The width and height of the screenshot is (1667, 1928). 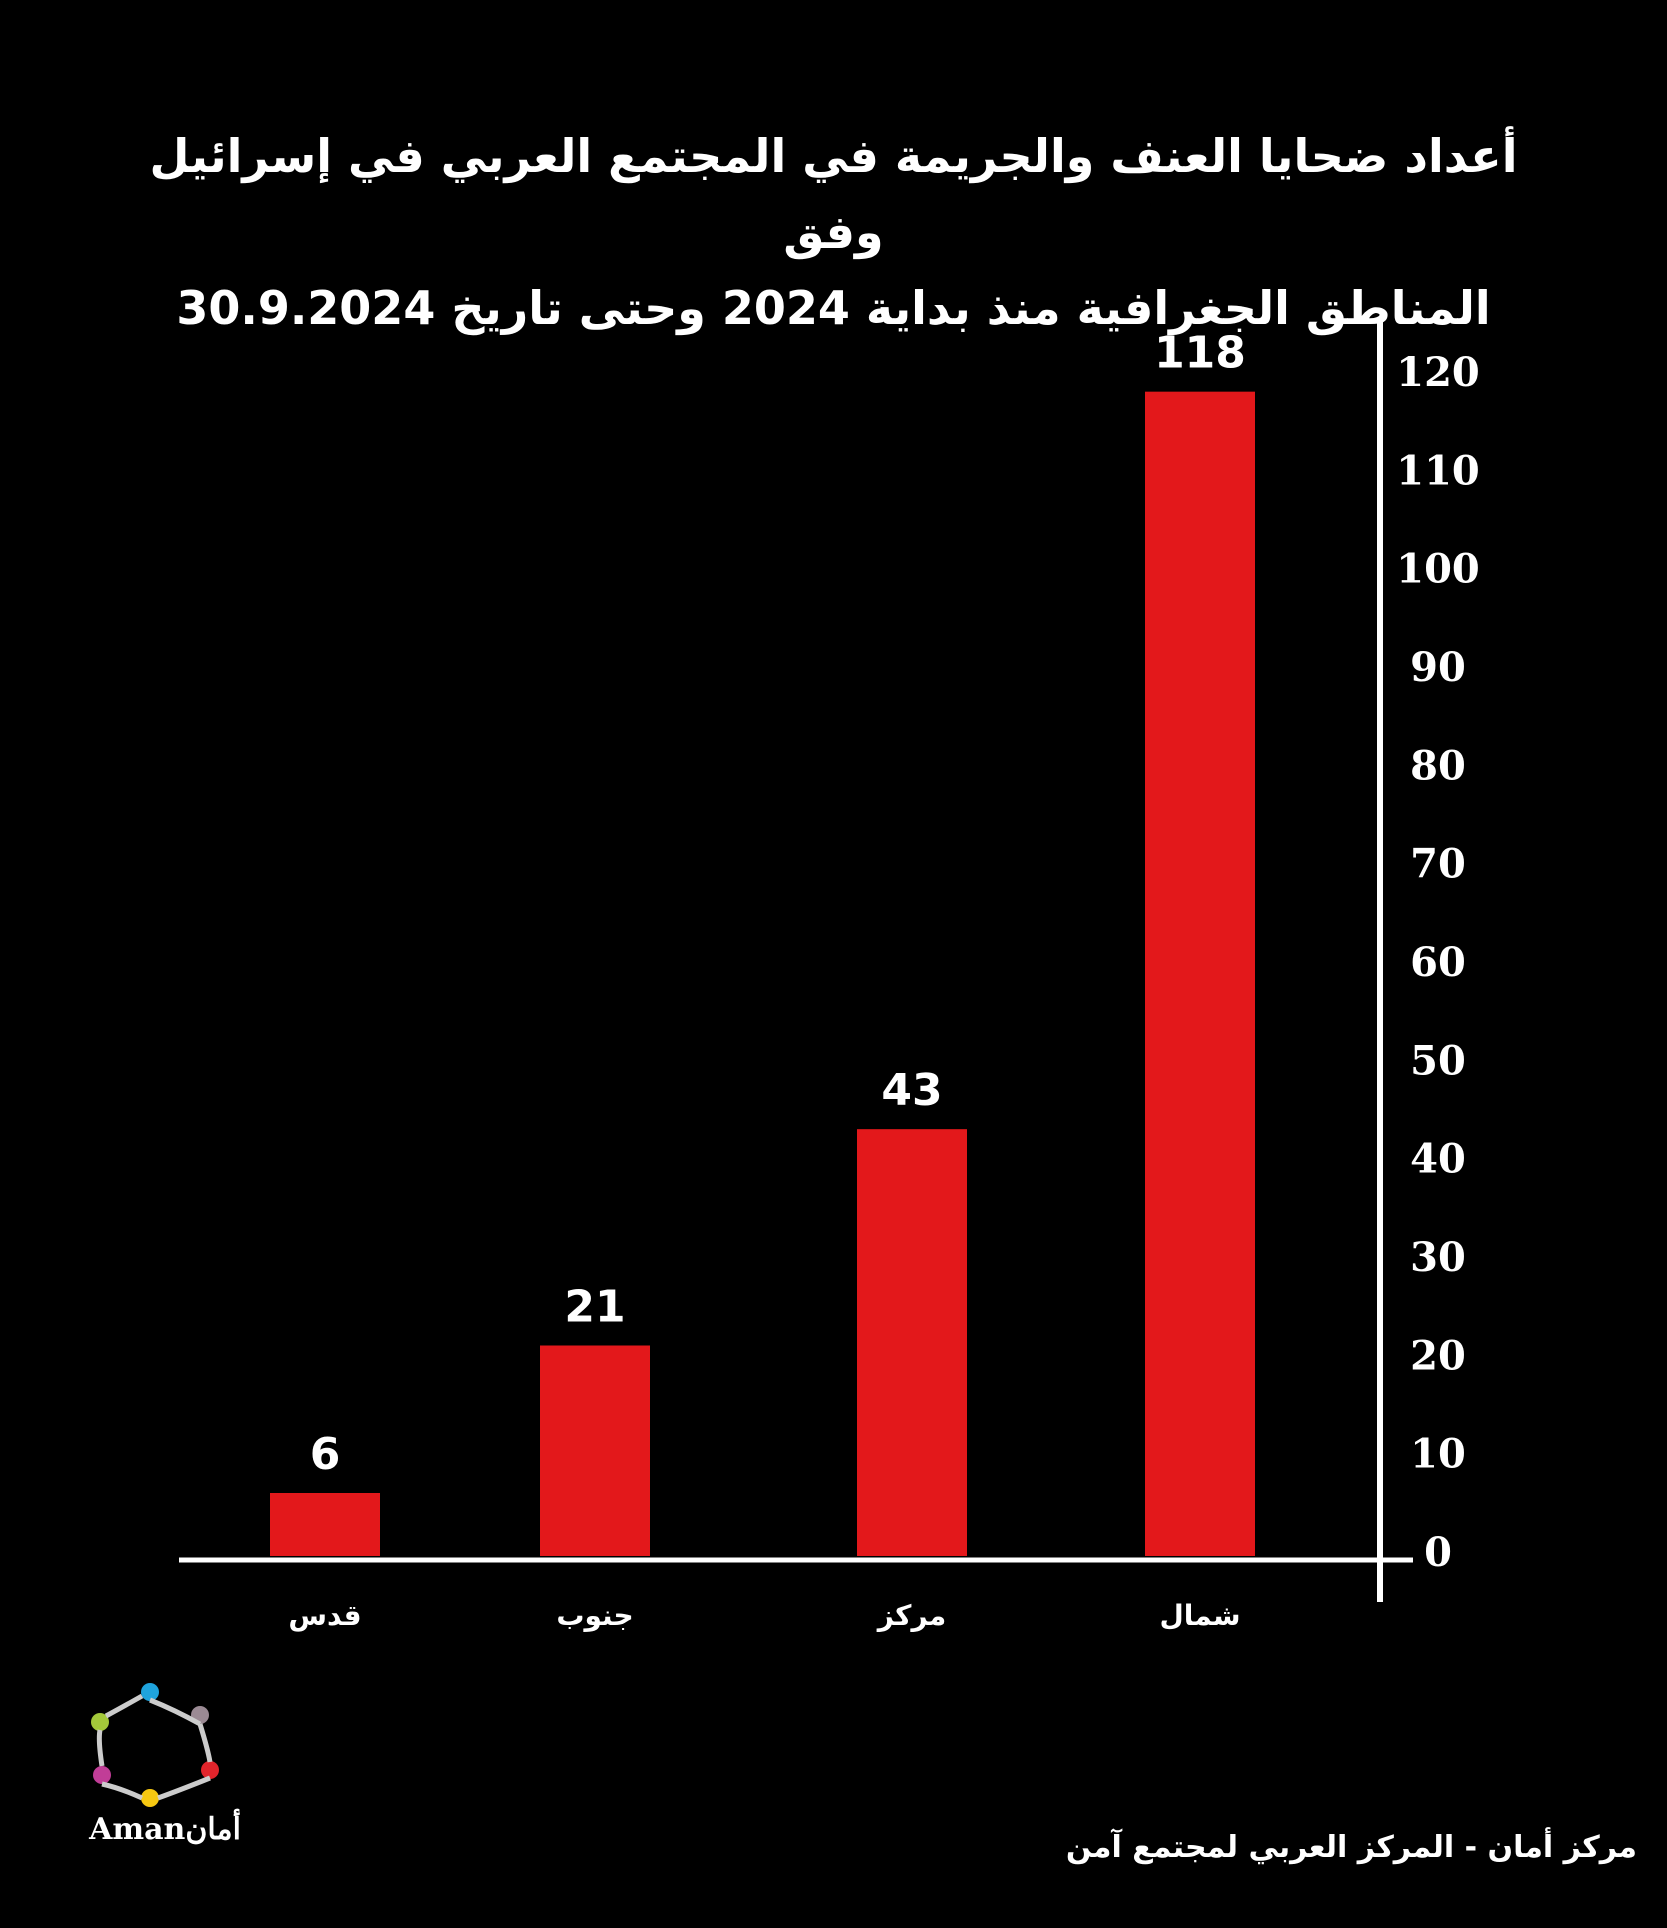 I want to click on footer-source: مركز أمان - المركز العربي لمجتمع آمن, so click(x=1351, y=1847).